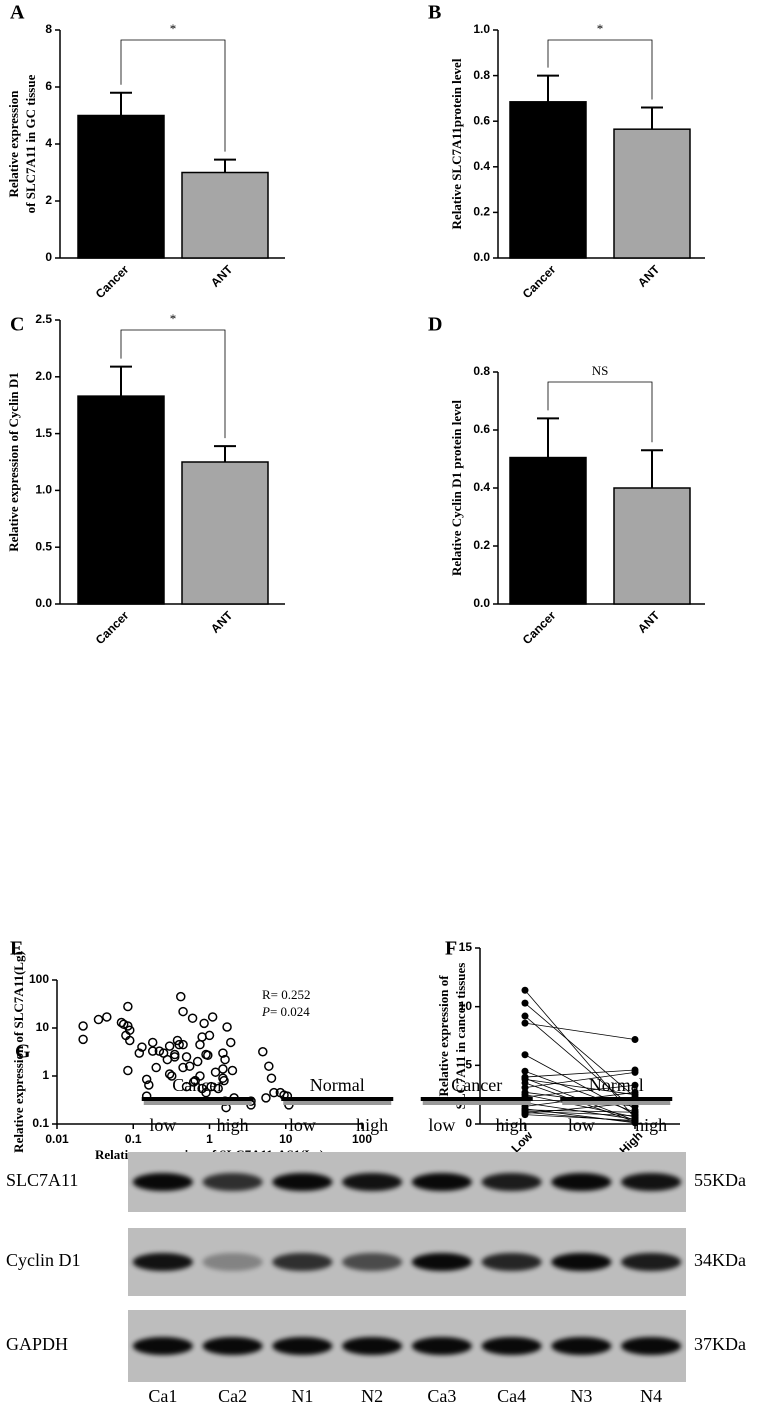  What do you see at coordinates (37, 1344) in the screenshot?
I see `protein-label: GAPDH` at bounding box center [37, 1344].